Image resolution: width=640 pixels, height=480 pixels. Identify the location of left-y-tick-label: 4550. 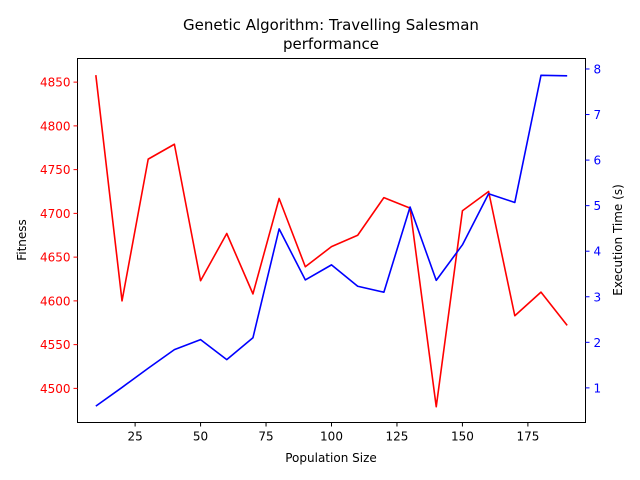
(55, 345).